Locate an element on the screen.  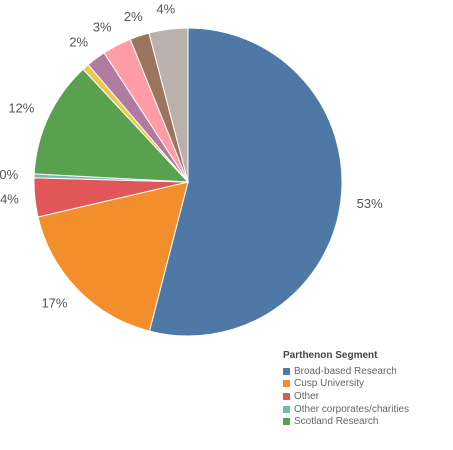
legend-item-other: Other is located at coordinates (367, 396).